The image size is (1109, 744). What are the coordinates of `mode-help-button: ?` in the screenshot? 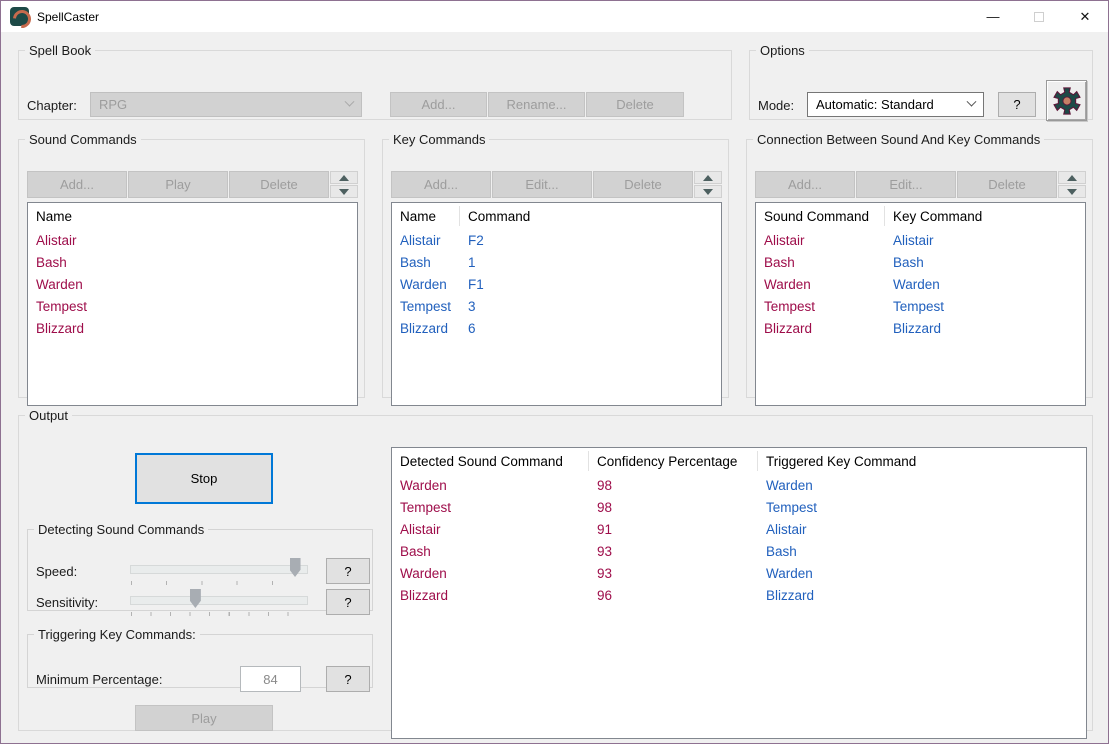 It's located at (1017, 104).